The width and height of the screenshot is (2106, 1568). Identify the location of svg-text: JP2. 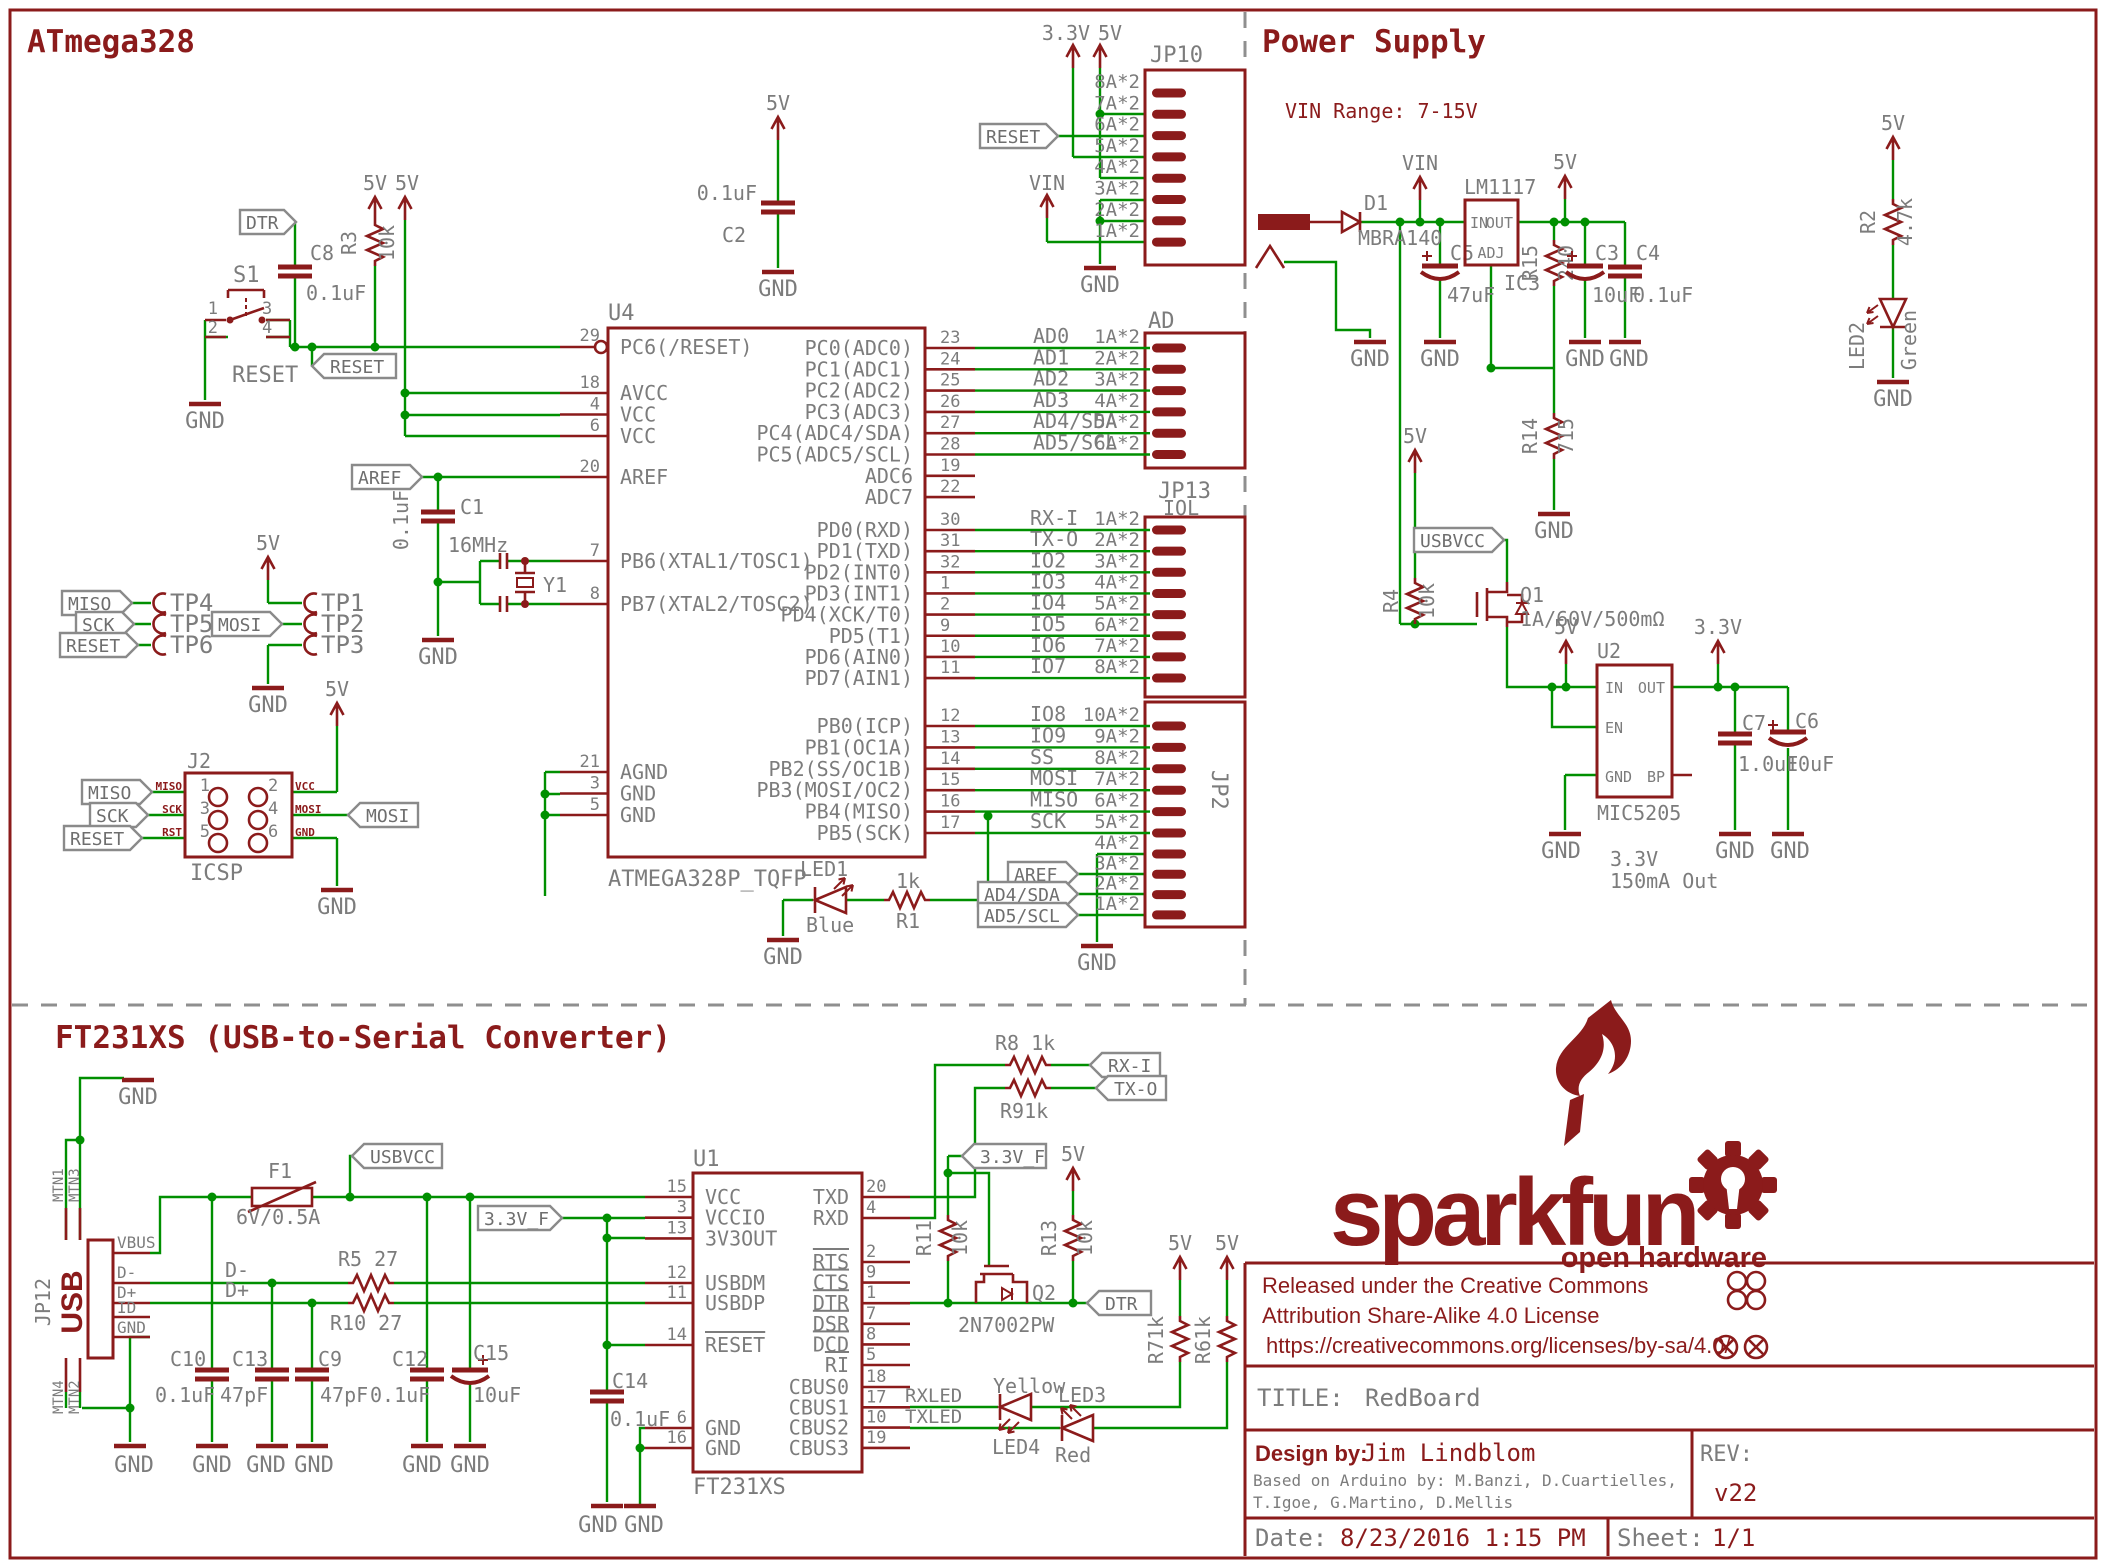
(1218, 790).